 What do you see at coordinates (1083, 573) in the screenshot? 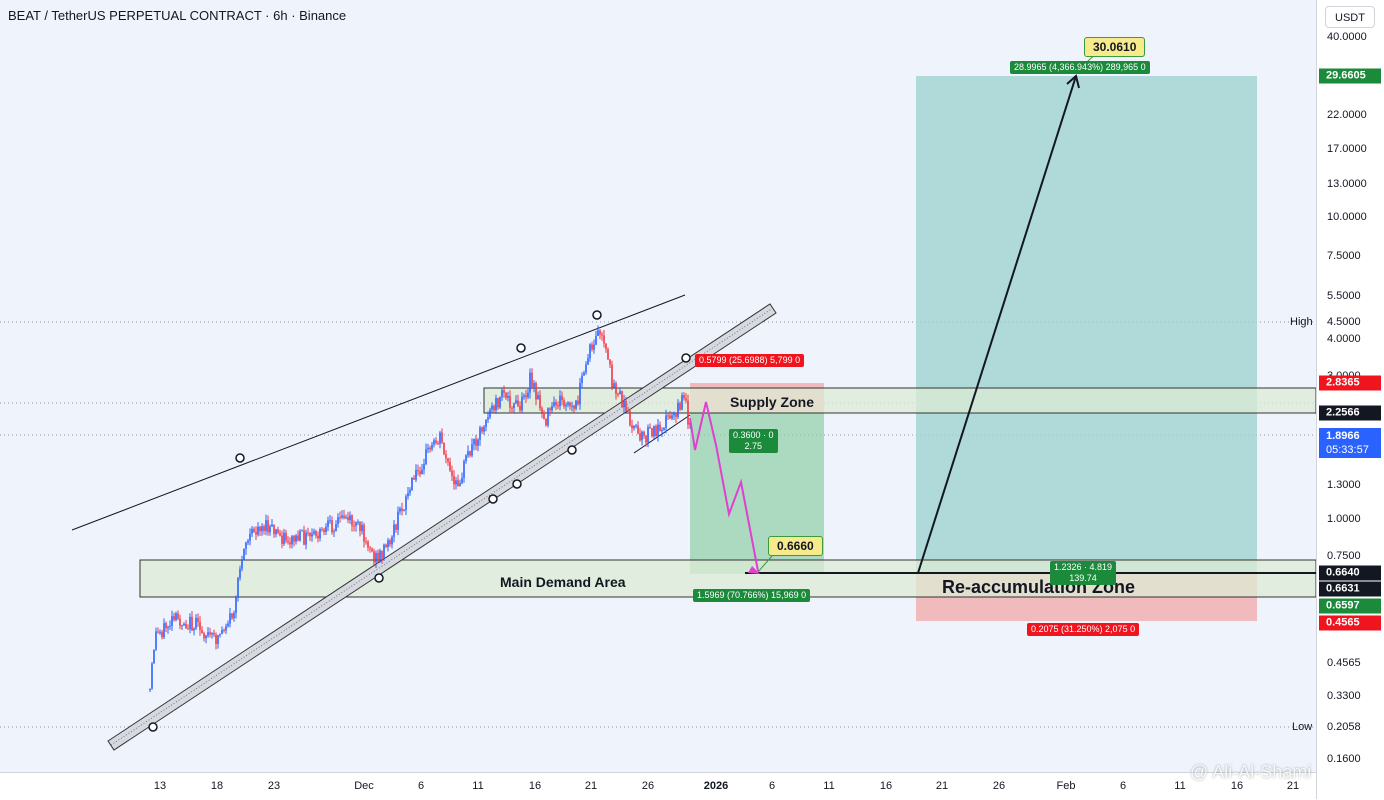
I see `long-rr-badge: 1.2326 · 4.819 139.74` at bounding box center [1083, 573].